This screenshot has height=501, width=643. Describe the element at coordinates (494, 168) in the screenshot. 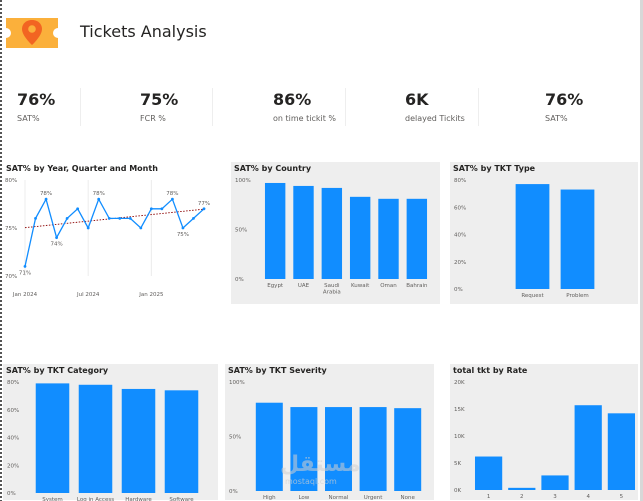

I see `chart-title: SAT% by TKT Type` at that location.